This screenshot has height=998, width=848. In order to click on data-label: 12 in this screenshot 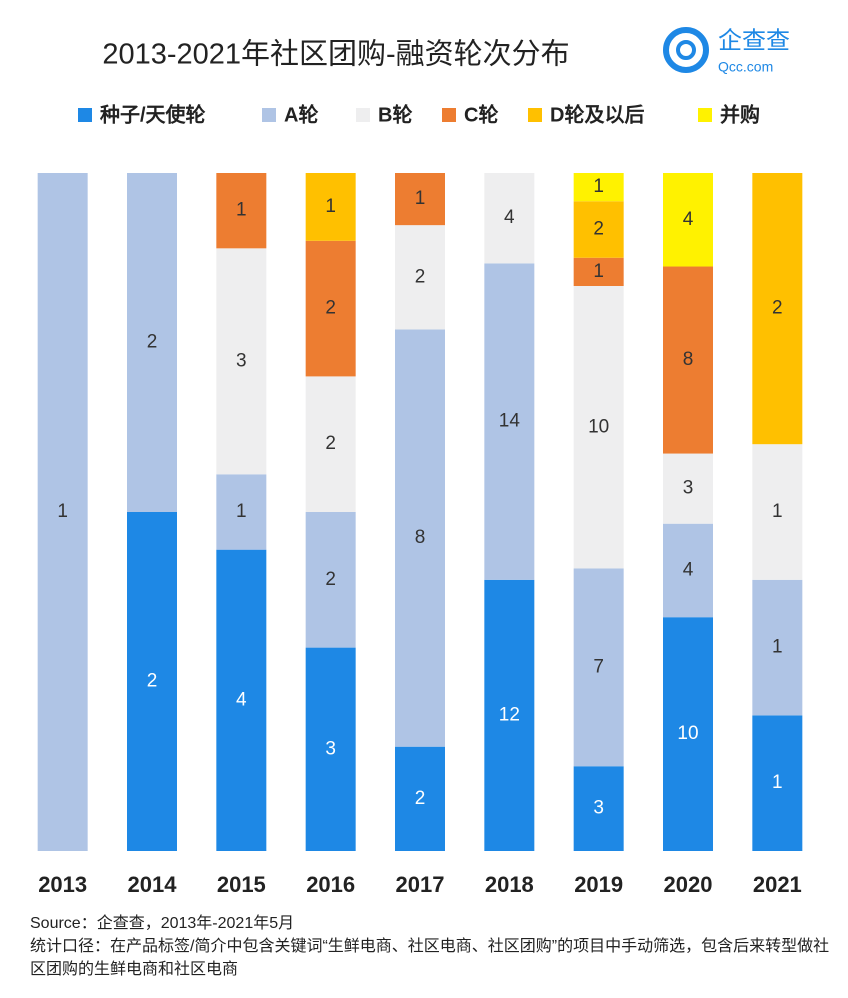, I will do `click(509, 714)`.